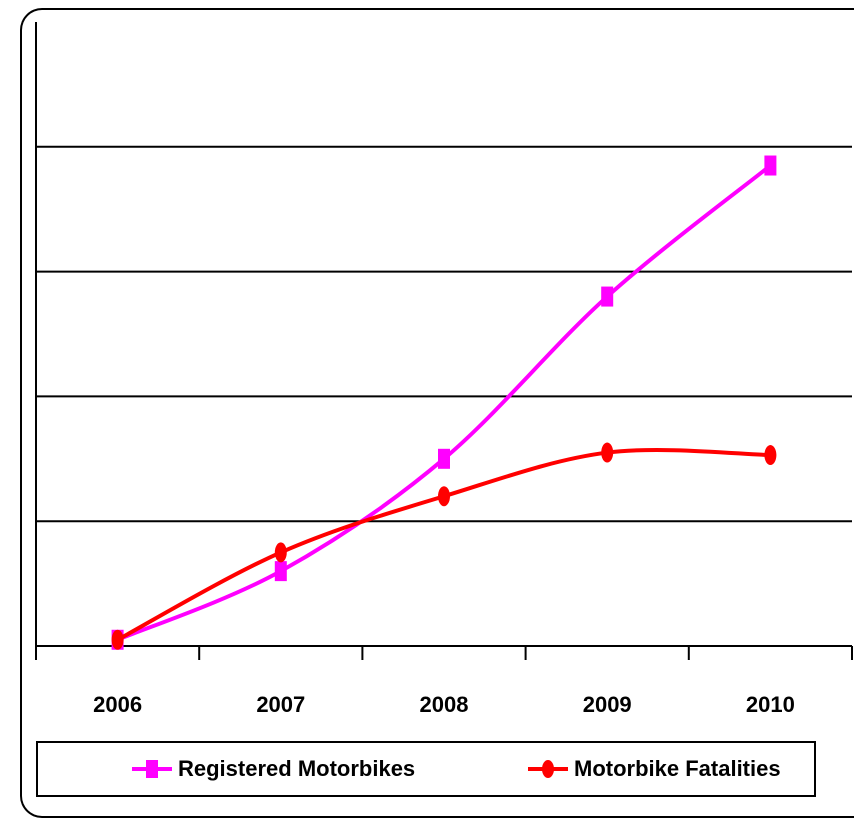 This screenshot has height=821, width=854. Describe the element at coordinates (770, 455) in the screenshot. I see `point-motorbike-fatalities-2010` at that location.